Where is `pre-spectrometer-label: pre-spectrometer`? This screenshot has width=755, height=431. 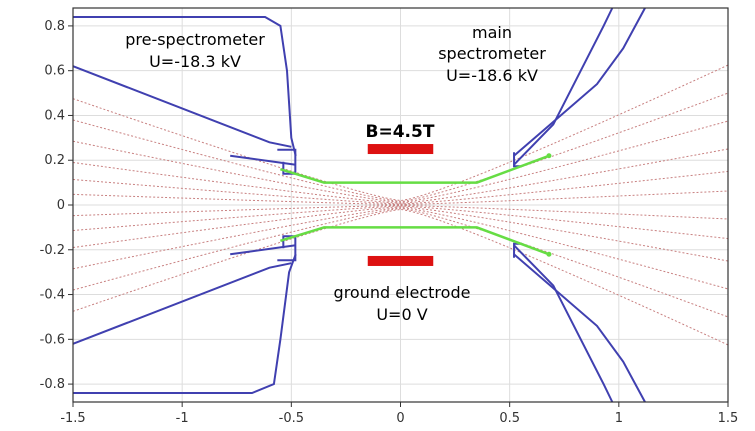 pre-spectrometer-label: pre-spectrometer is located at coordinates (195, 39).